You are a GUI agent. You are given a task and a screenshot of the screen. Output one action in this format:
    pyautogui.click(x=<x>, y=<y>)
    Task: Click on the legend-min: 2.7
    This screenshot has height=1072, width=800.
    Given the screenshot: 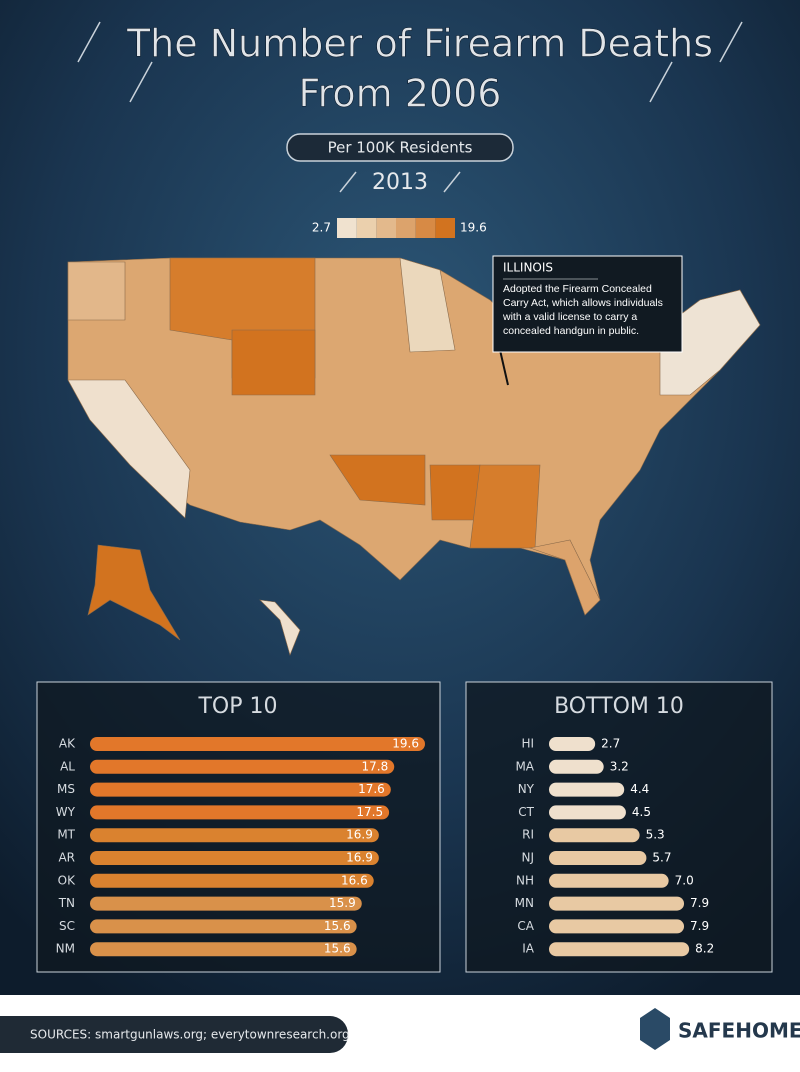 What is the action you would take?
    pyautogui.click(x=321, y=228)
    